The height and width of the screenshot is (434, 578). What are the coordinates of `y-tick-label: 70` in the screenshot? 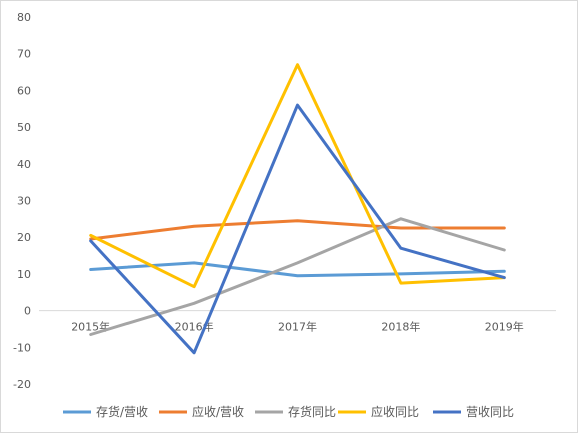 It's located at (24, 54).